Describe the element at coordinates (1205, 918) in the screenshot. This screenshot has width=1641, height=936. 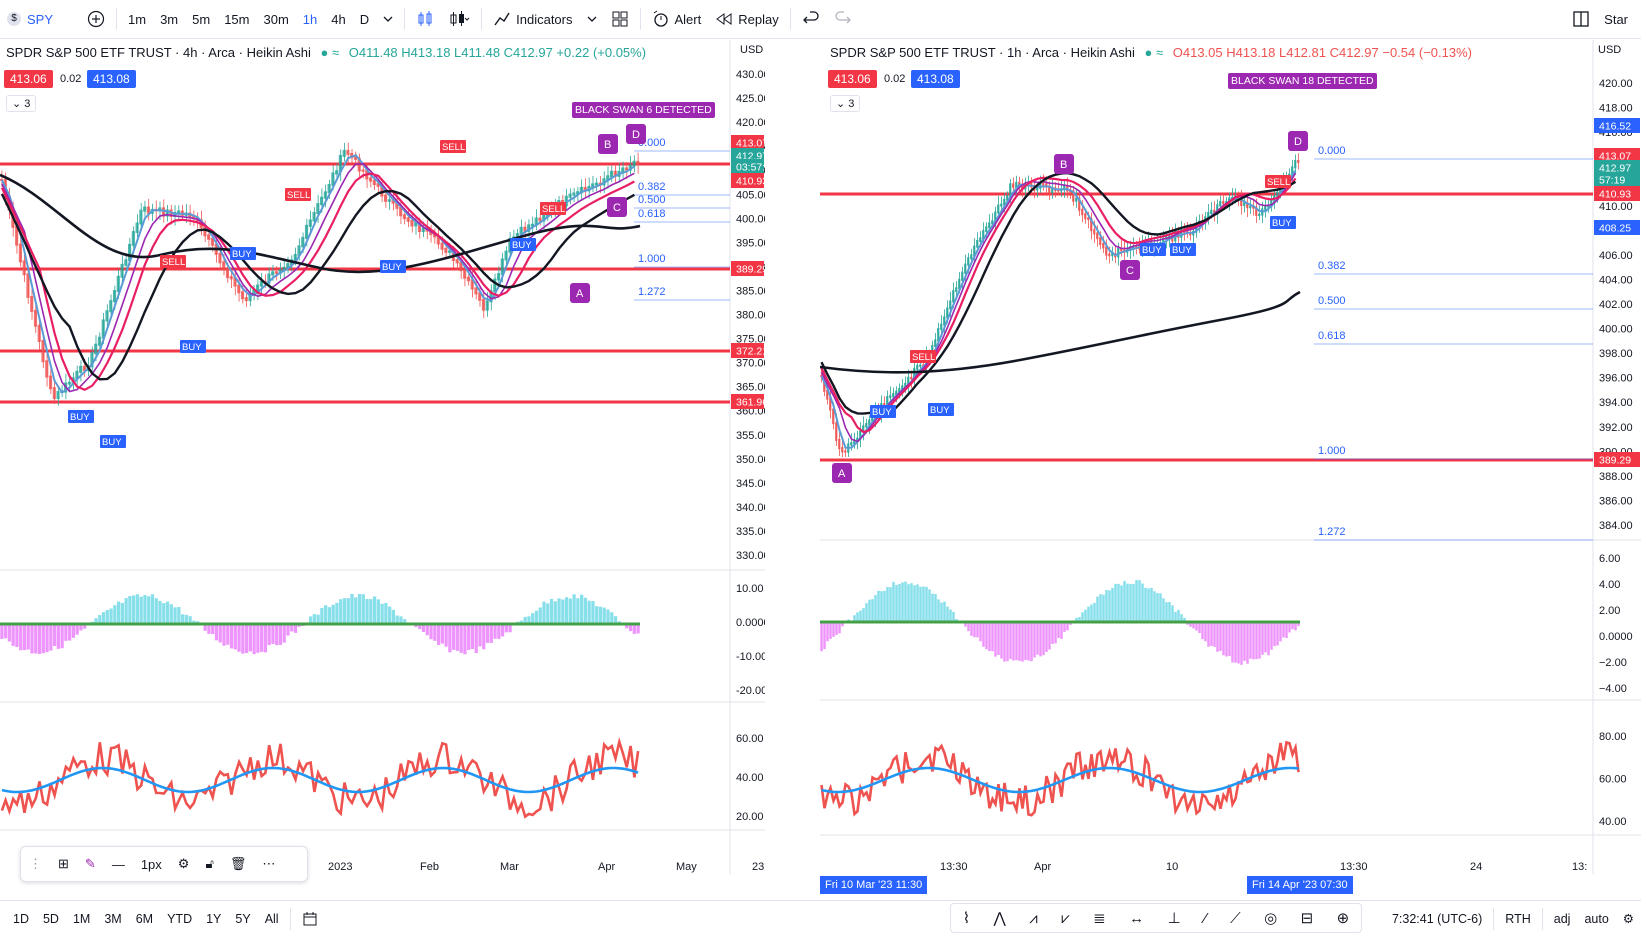
I see `brush-icon: ⁄` at that location.